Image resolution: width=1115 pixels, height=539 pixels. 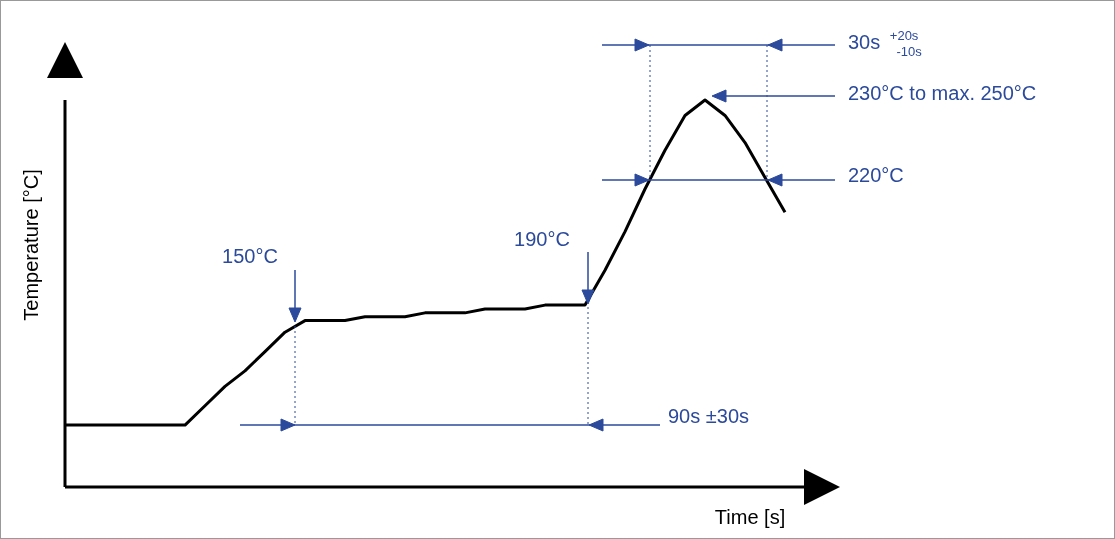 I want to click on y-axis-title: Temperature [°C], so click(x=31, y=245).